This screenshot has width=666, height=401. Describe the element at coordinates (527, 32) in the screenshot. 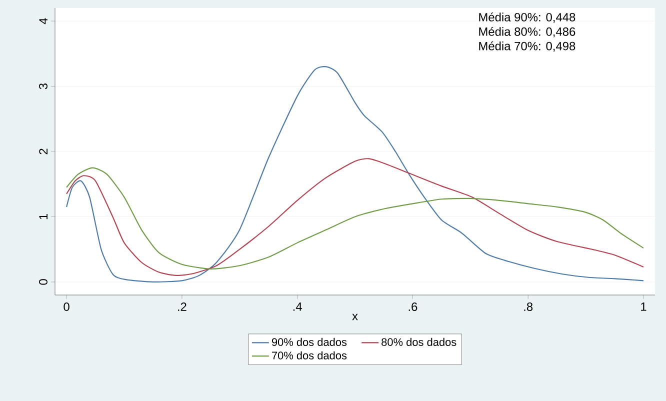

I see `annotation: Média 80%: 0,486` at that location.